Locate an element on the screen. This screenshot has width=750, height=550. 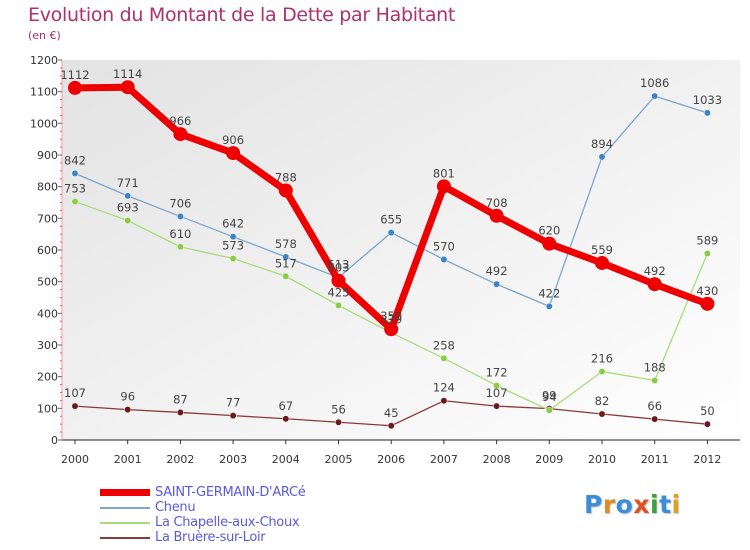
y-tick-label: 400 is located at coordinates (47, 313).